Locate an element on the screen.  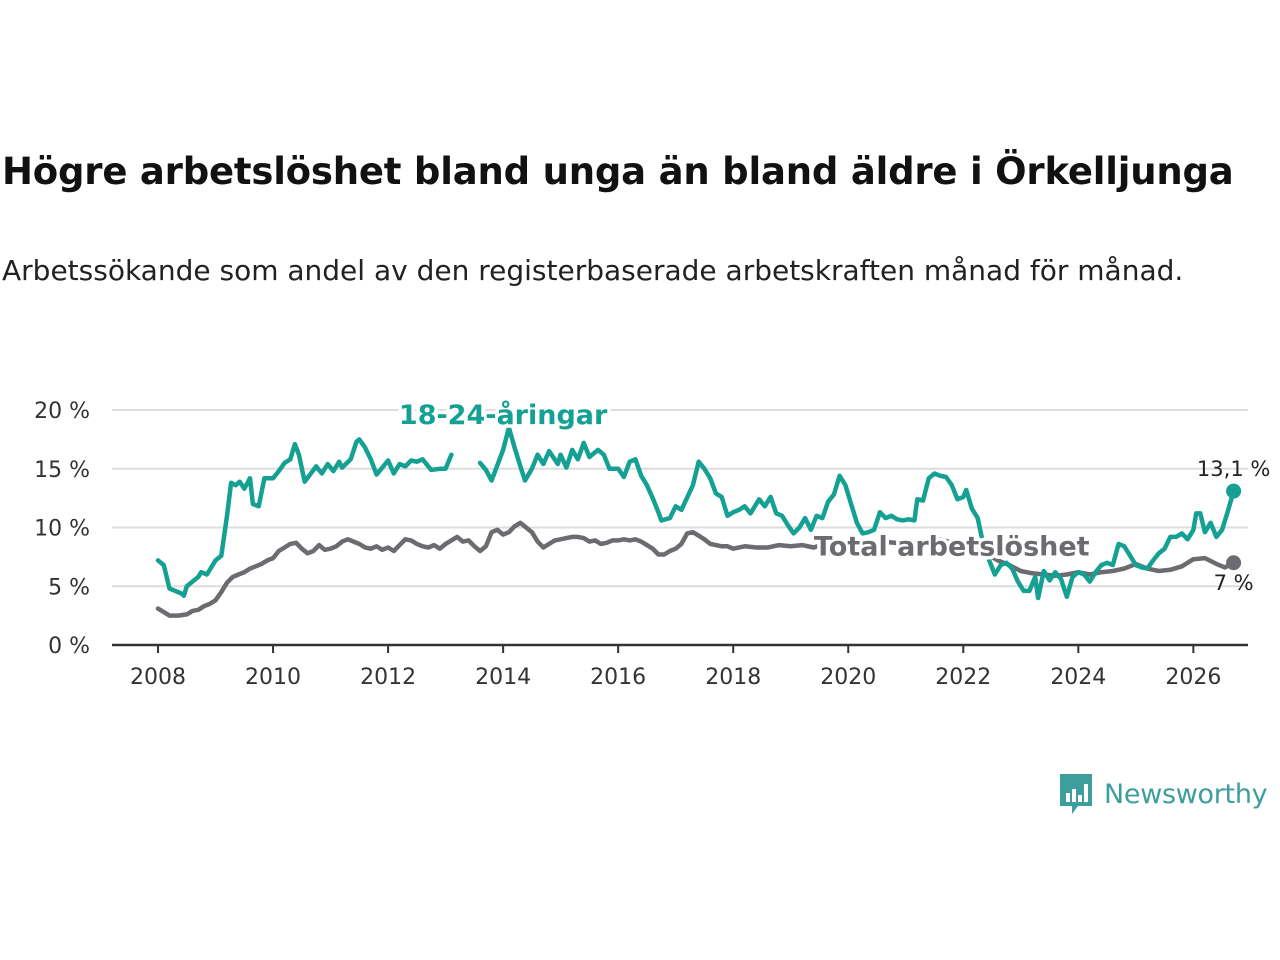
y-tick-label: 10 % is located at coordinates (62, 529).